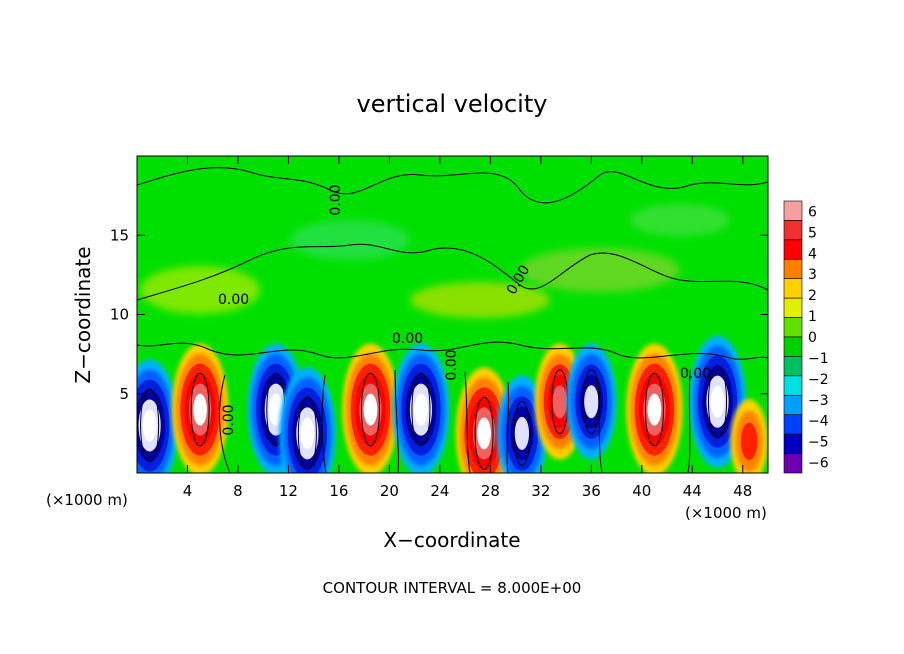  What do you see at coordinates (641, 491) in the screenshot?
I see `x-tick-label: 40` at bounding box center [641, 491].